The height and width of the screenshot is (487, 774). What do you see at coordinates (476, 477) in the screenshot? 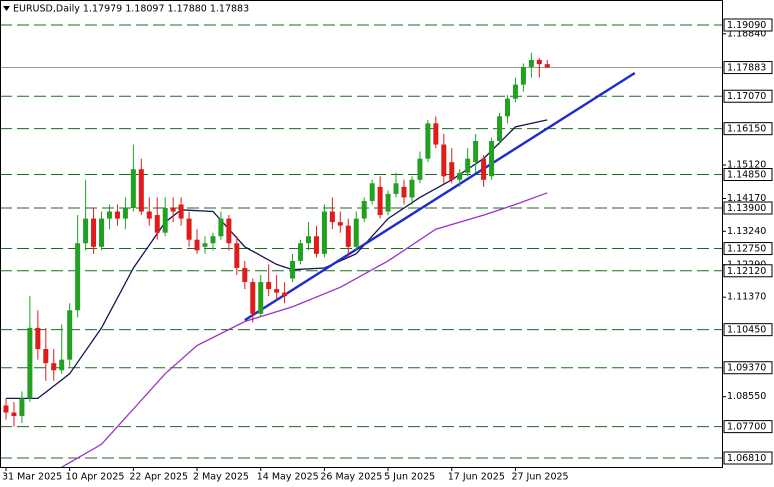
I see `x-tick-label: 17 Jun 2025` at bounding box center [476, 477].